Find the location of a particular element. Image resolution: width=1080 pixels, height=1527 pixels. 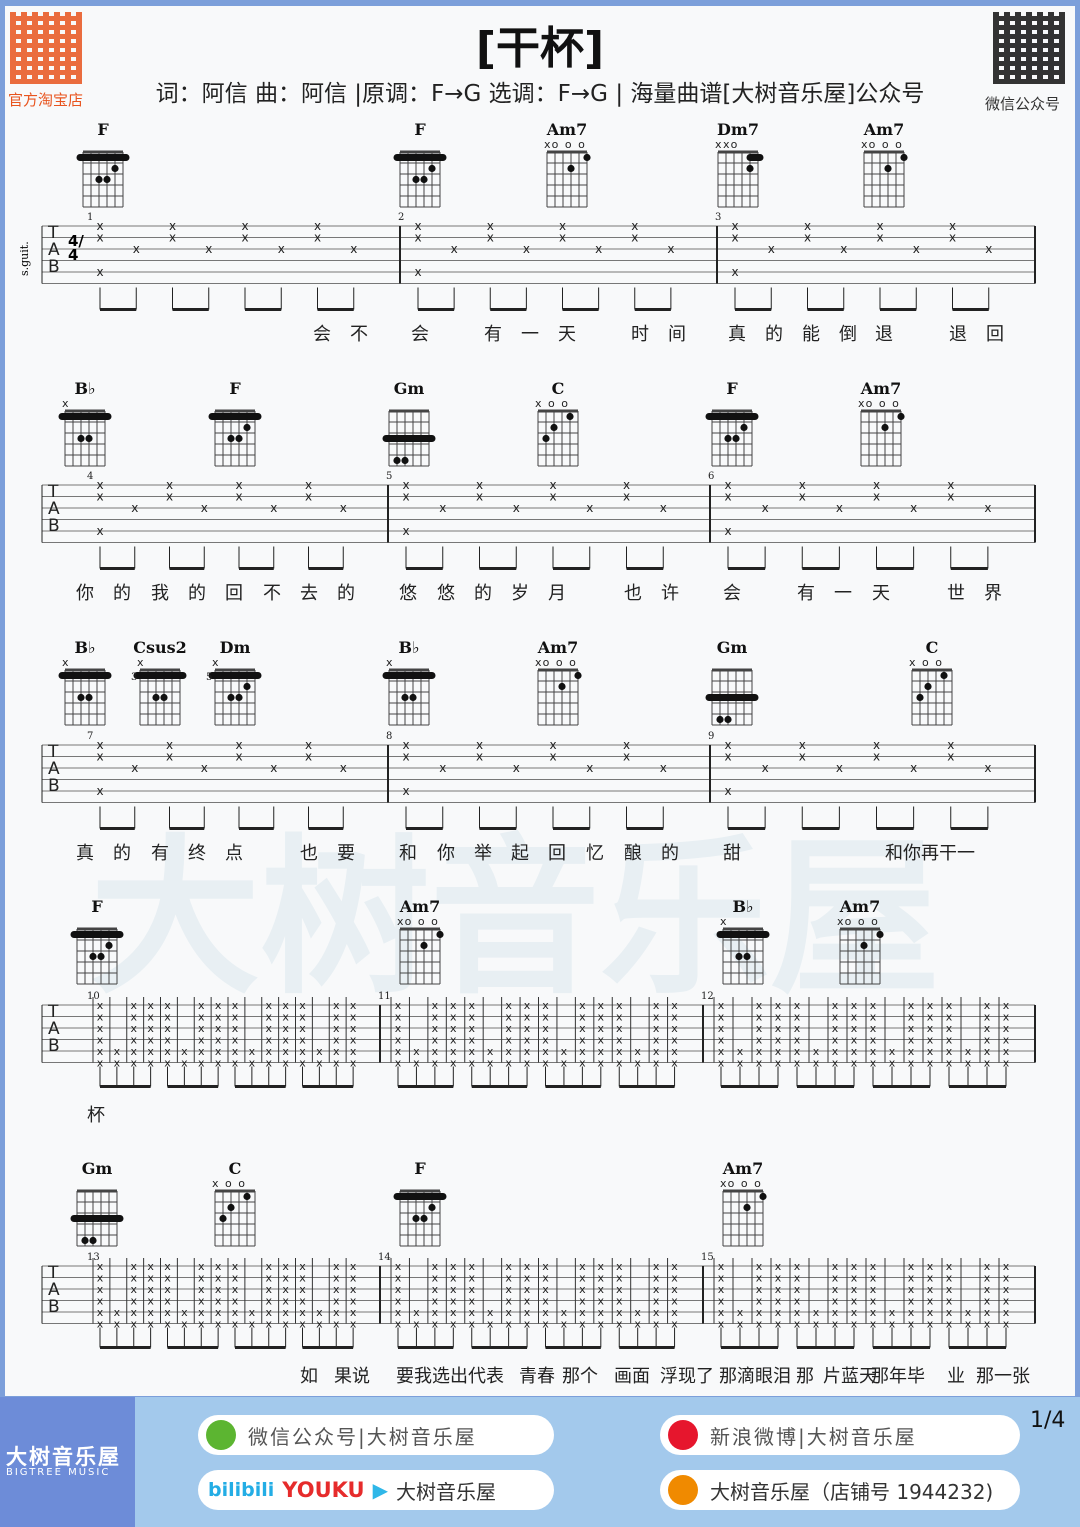

measure-number: 11 is located at coordinates (384, 996).